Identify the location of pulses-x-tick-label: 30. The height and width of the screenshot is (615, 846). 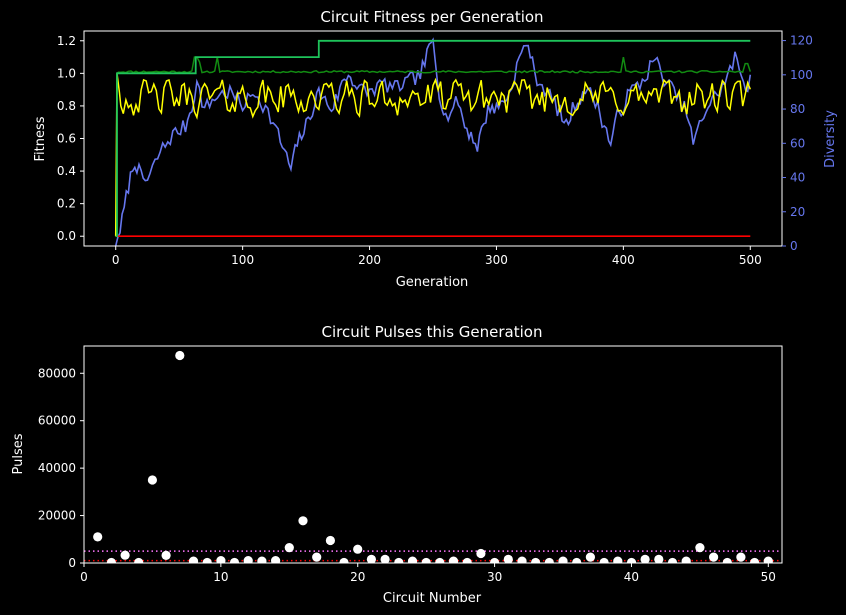
(494, 577).